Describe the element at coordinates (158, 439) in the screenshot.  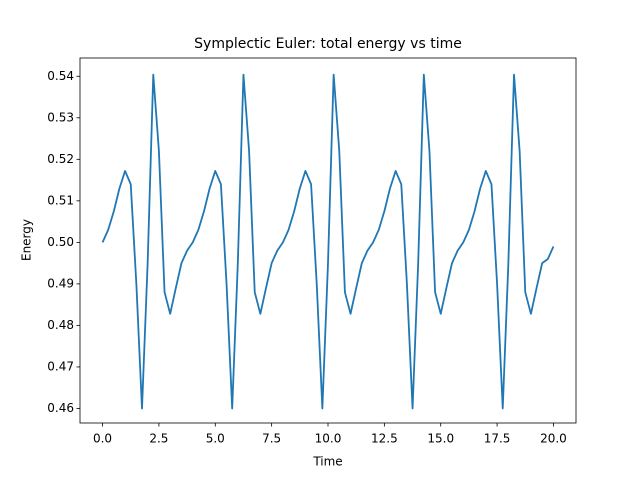
I see `x-tick-label: 2.5` at that location.